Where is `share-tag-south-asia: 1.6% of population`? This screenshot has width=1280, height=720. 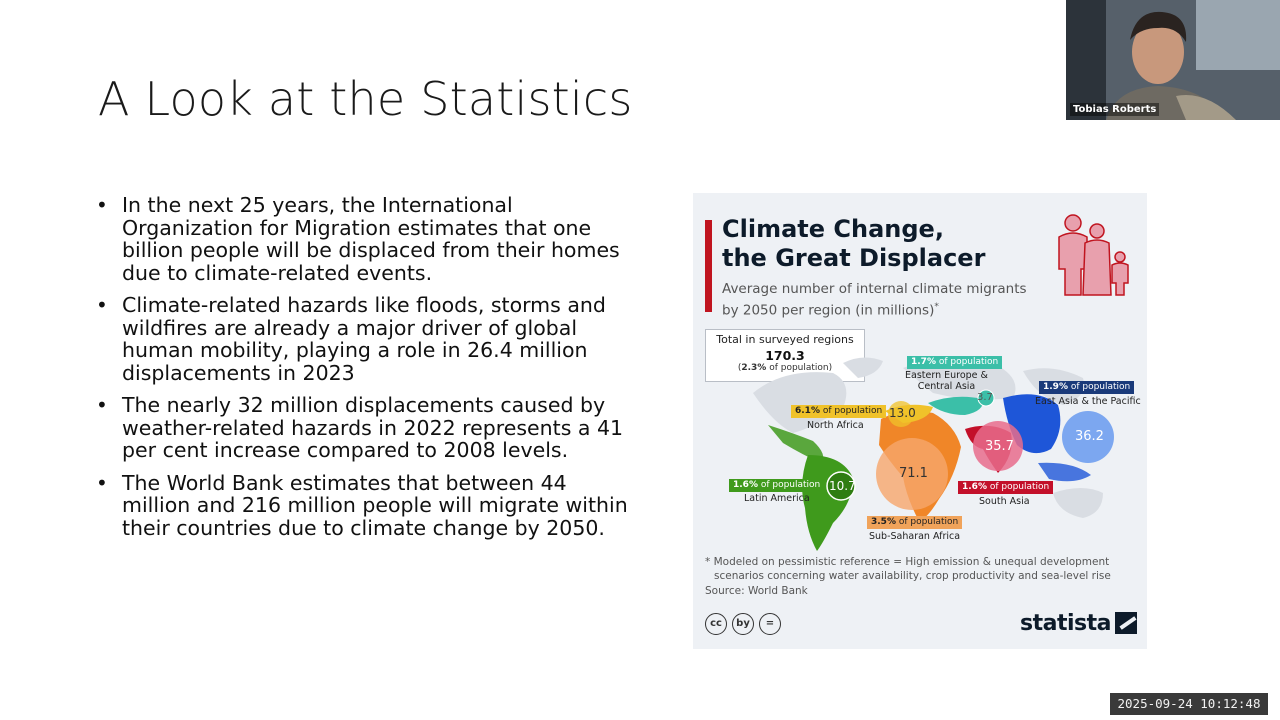
share-tag-south-asia: 1.6% of population is located at coordinates (1006, 487).